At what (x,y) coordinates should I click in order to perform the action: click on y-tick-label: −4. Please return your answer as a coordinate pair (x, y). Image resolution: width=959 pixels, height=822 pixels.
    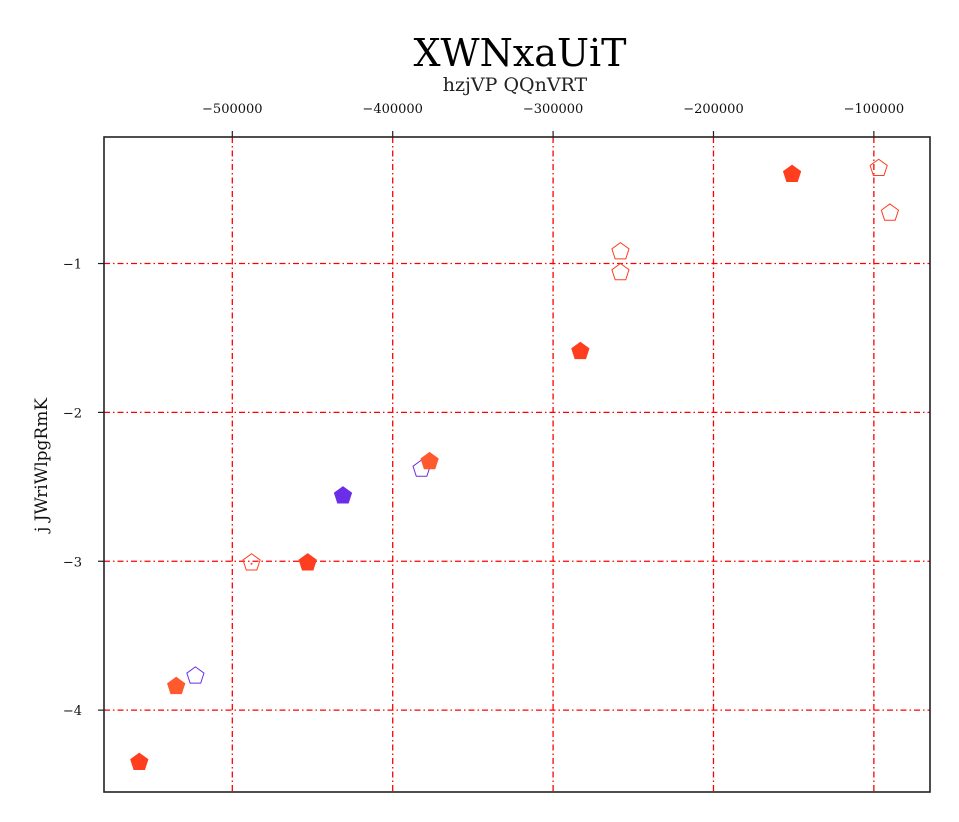
    Looking at the image, I should click on (72, 711).